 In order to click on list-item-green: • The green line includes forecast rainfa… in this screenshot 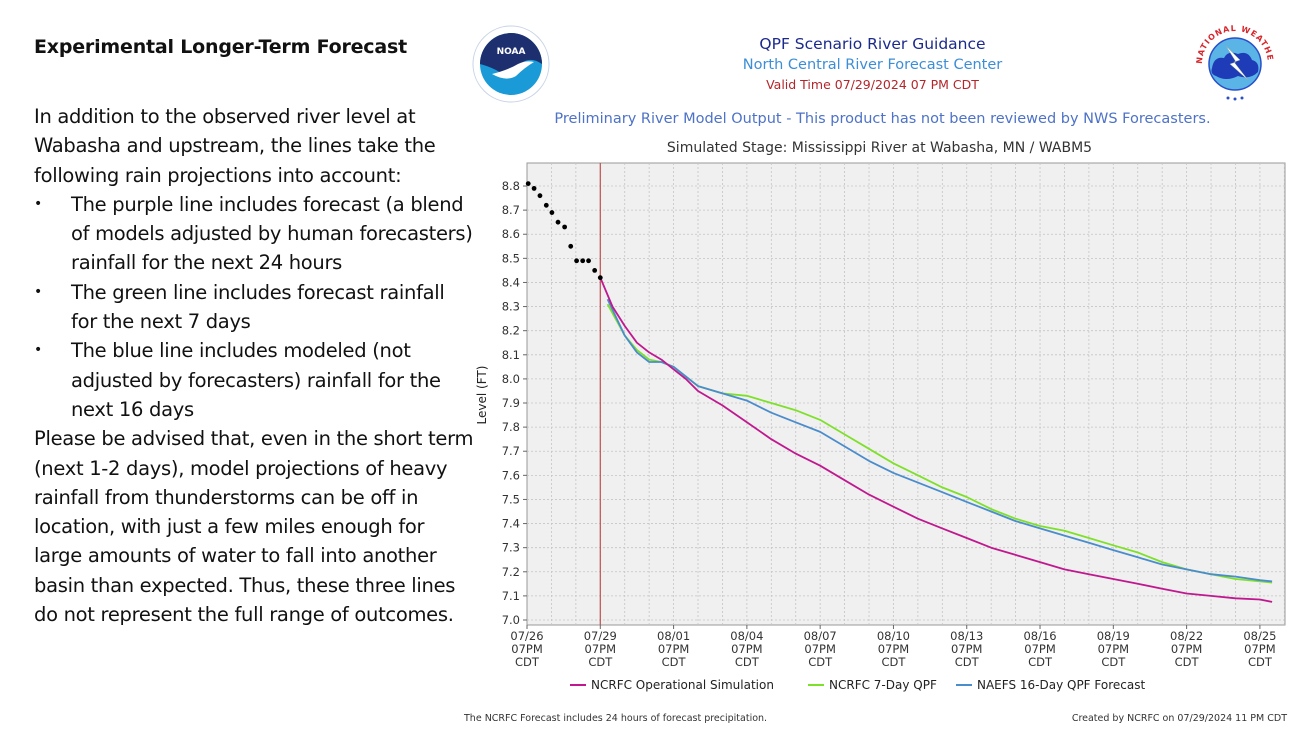, I will do `click(254, 307)`.